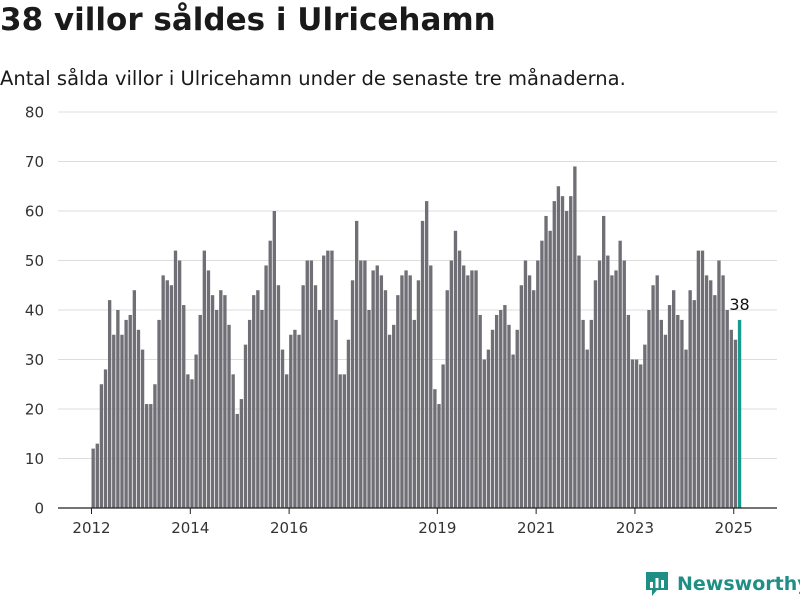  I want to click on y-axis-tick-labels: 0 10 20 30 40 50 60 70 80, so click(34, 311).